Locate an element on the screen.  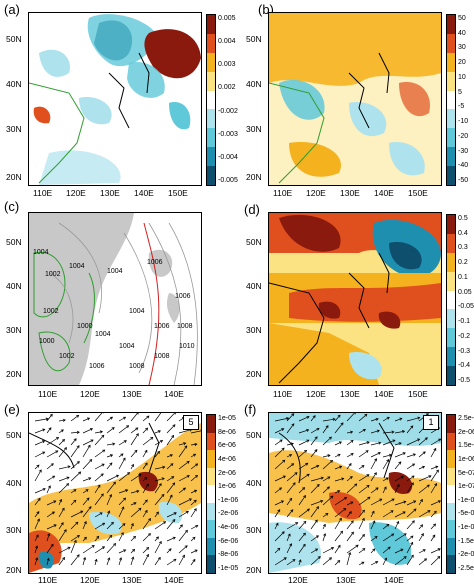
panel-f-lat-20: 20N is located at coordinates (254, 570).